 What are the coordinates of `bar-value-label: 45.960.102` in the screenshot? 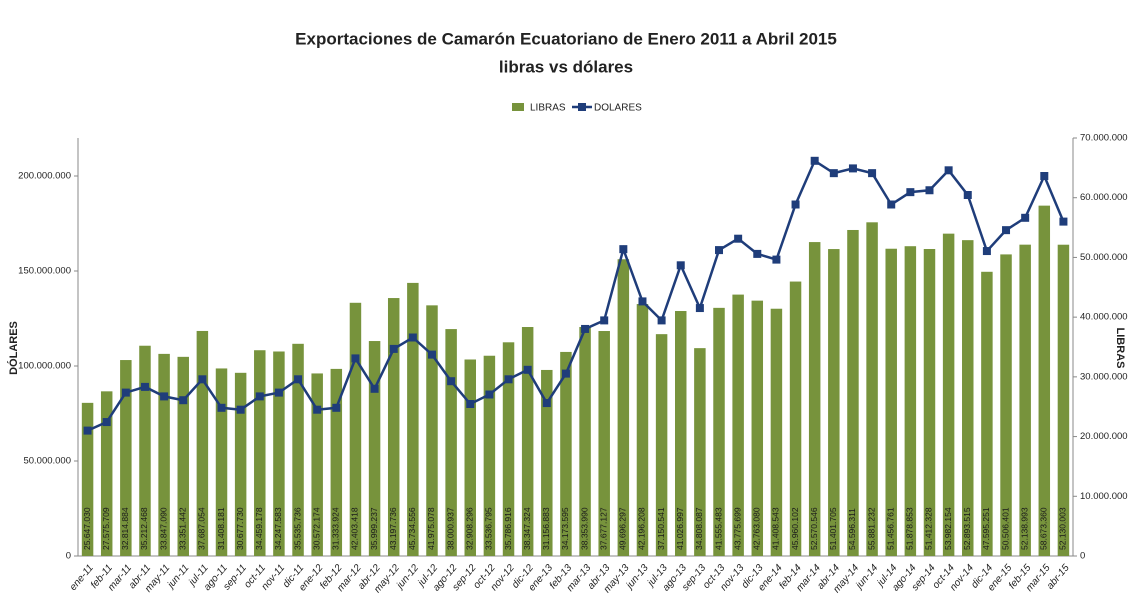 It's located at (795, 528).